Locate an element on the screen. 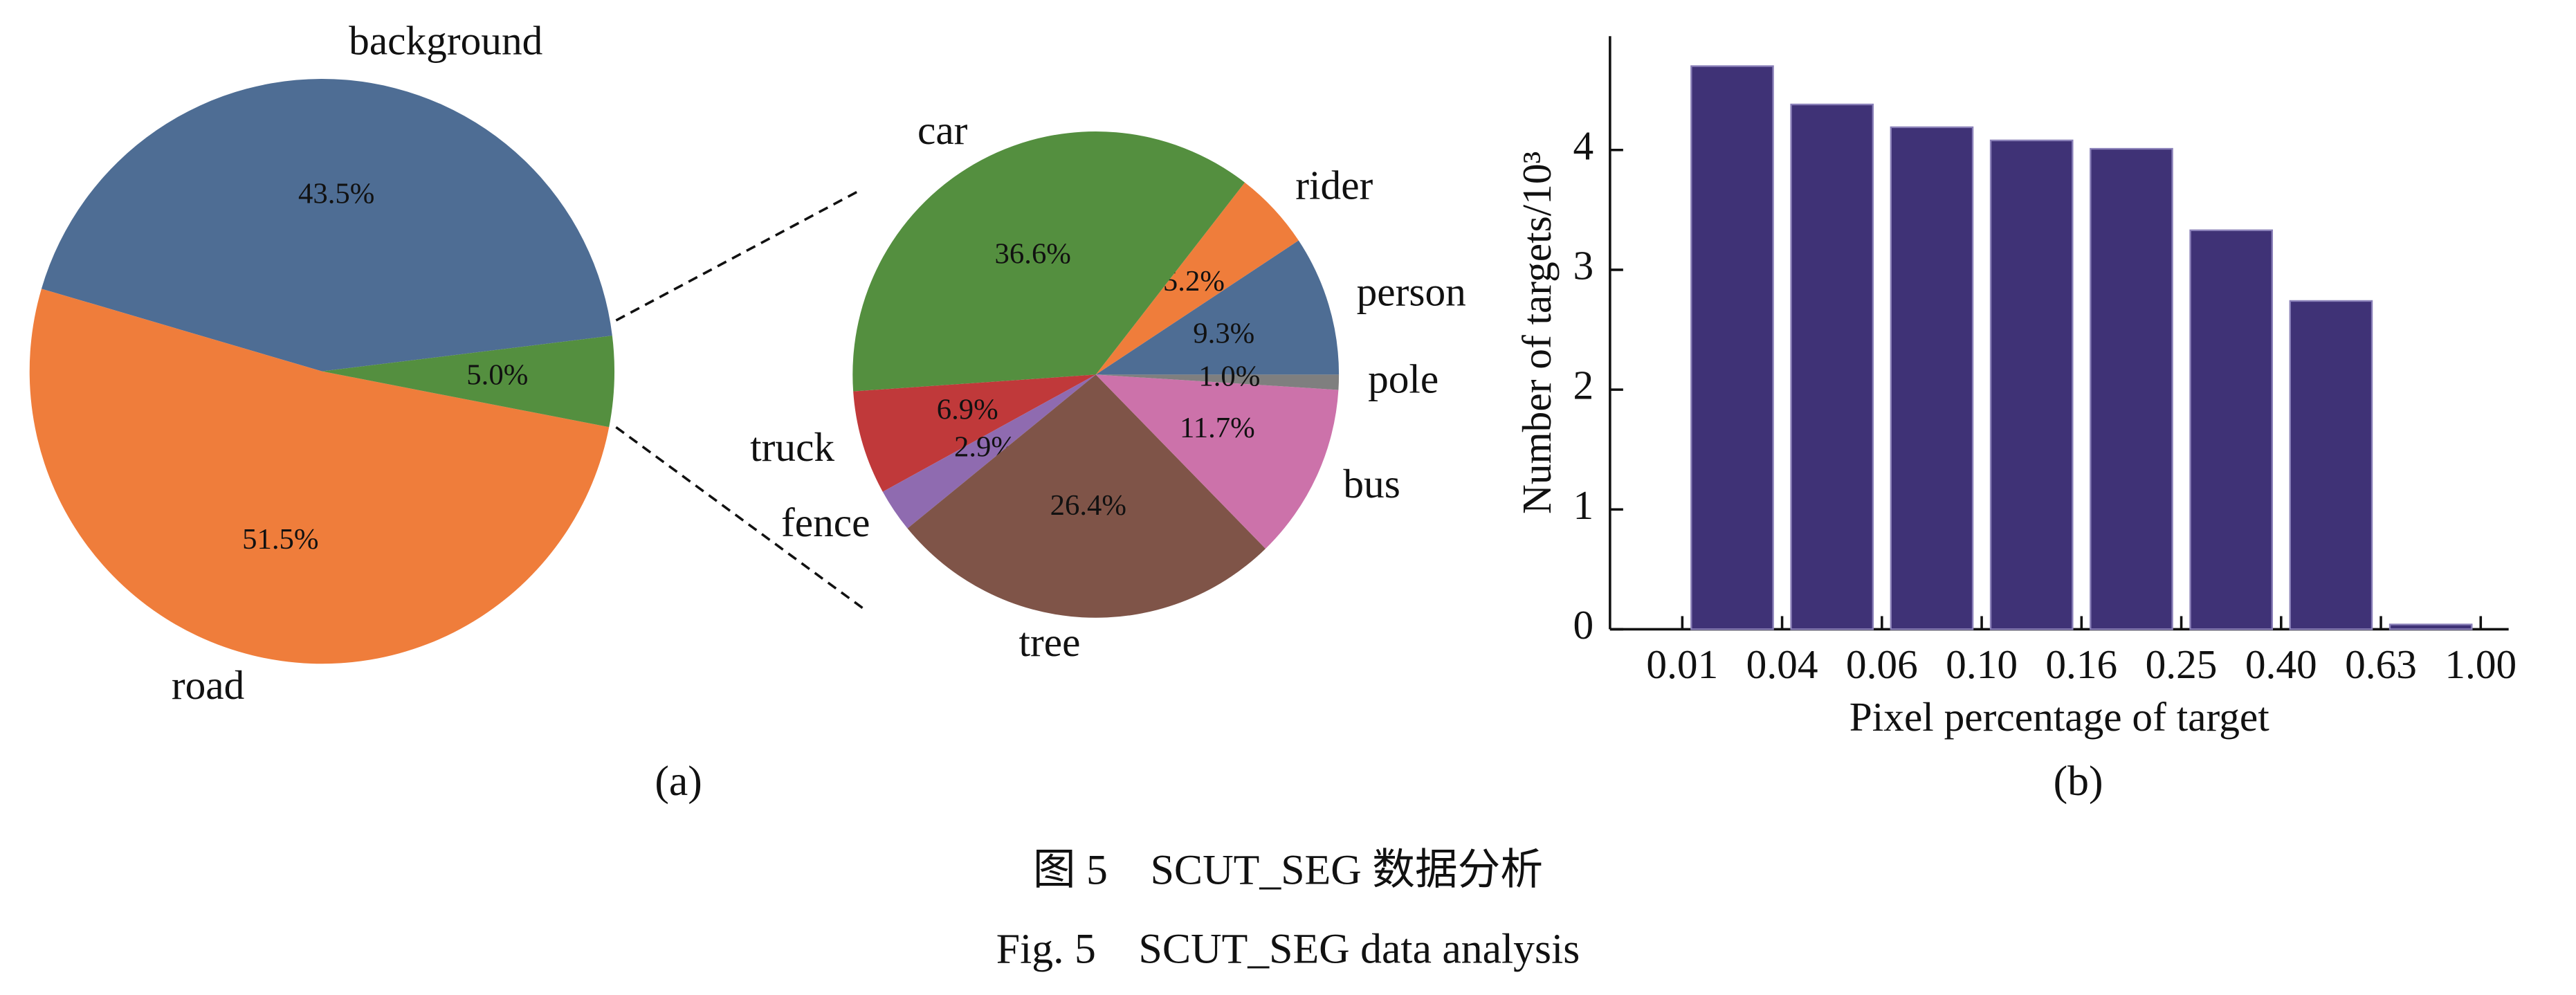 The width and height of the screenshot is (2576, 995). slice-label: tree is located at coordinates (1050, 642).